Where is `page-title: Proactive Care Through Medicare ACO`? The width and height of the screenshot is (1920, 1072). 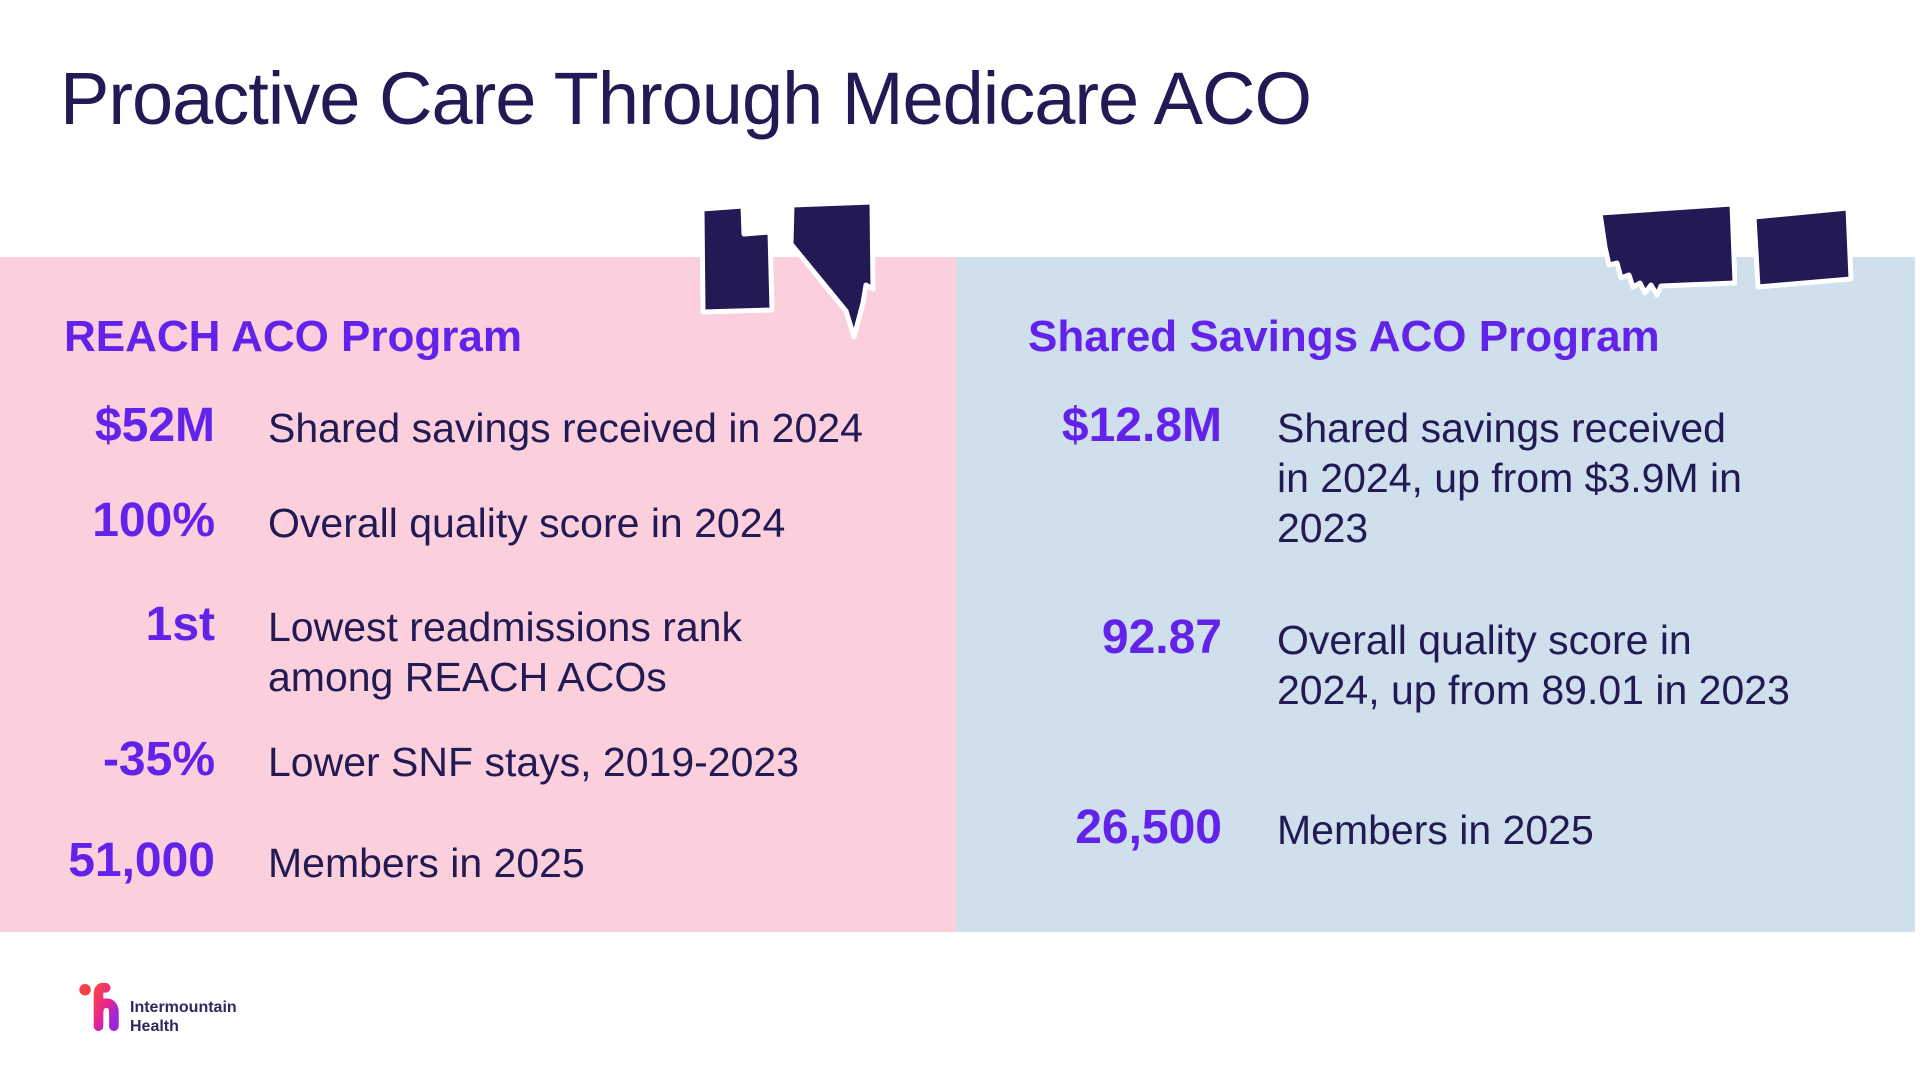
page-title: Proactive Care Through Medicare ACO is located at coordinates (686, 98).